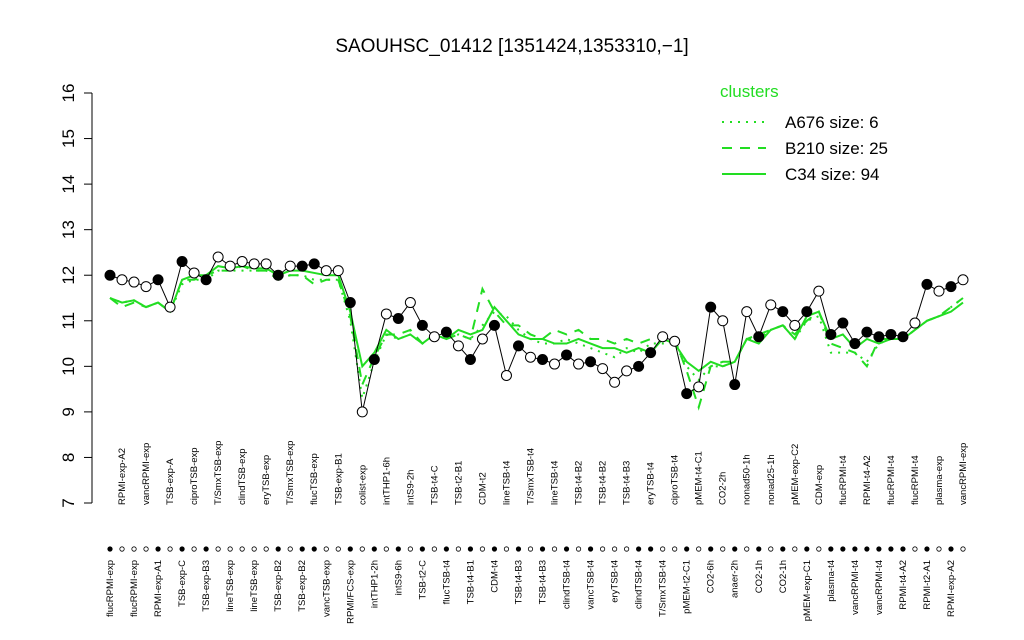 This screenshot has width=1024, height=640. What do you see at coordinates (362, 485) in the screenshot?
I see `x-tick-label: colist-exp` at bounding box center [362, 485].